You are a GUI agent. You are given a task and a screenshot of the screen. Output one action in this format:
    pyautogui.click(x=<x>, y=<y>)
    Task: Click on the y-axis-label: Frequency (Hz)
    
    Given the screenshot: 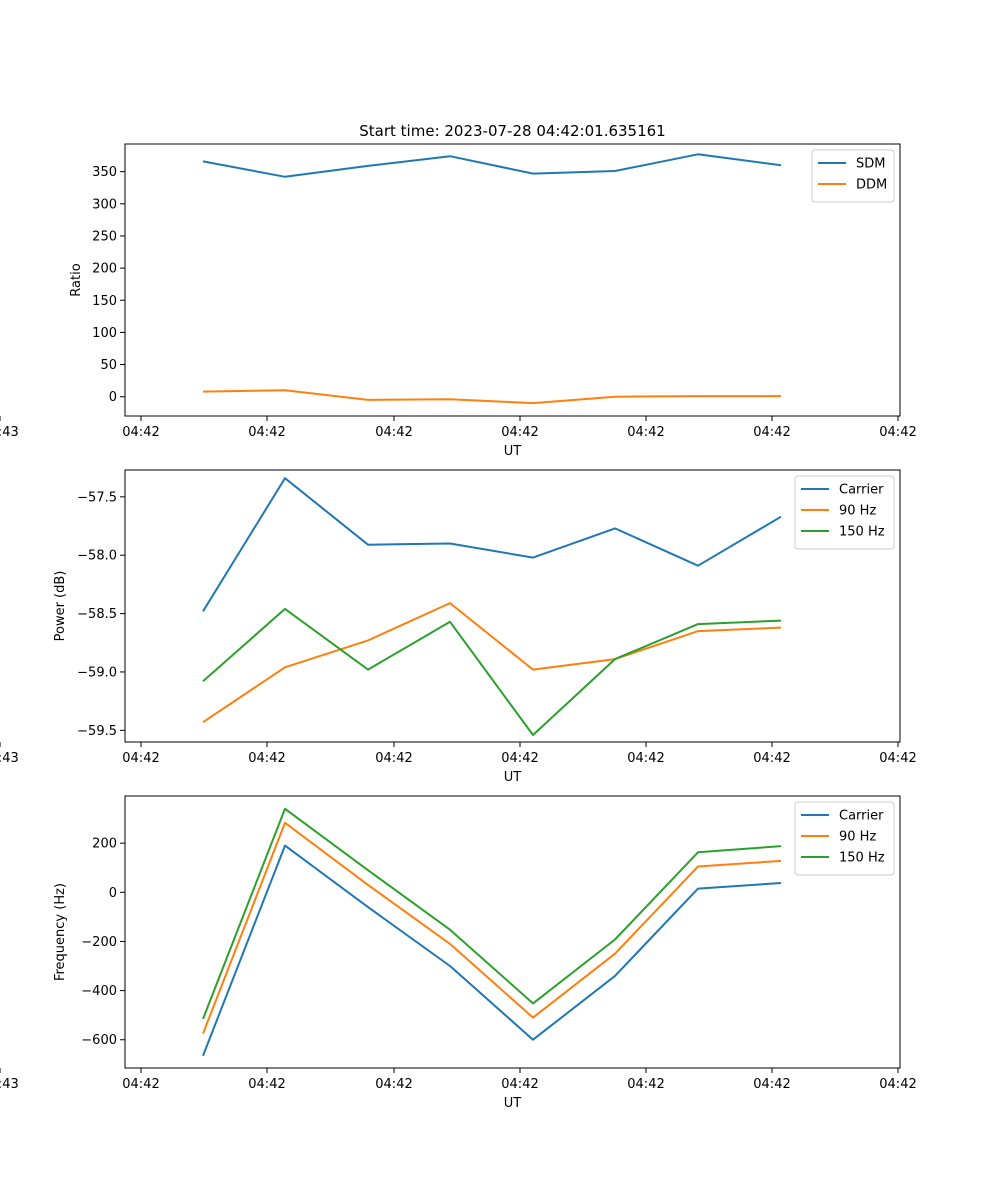 What is the action you would take?
    pyautogui.click(x=60, y=932)
    